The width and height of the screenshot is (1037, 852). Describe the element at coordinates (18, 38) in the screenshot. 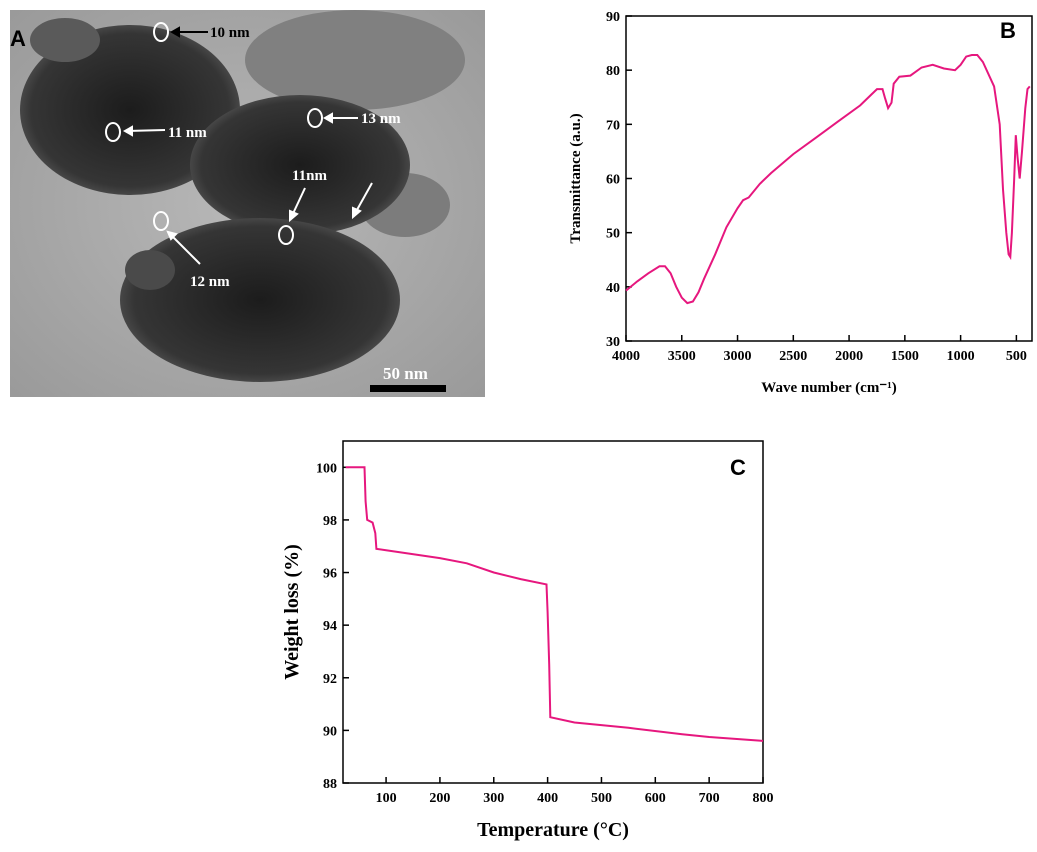

I see `panel-label: A` at that location.